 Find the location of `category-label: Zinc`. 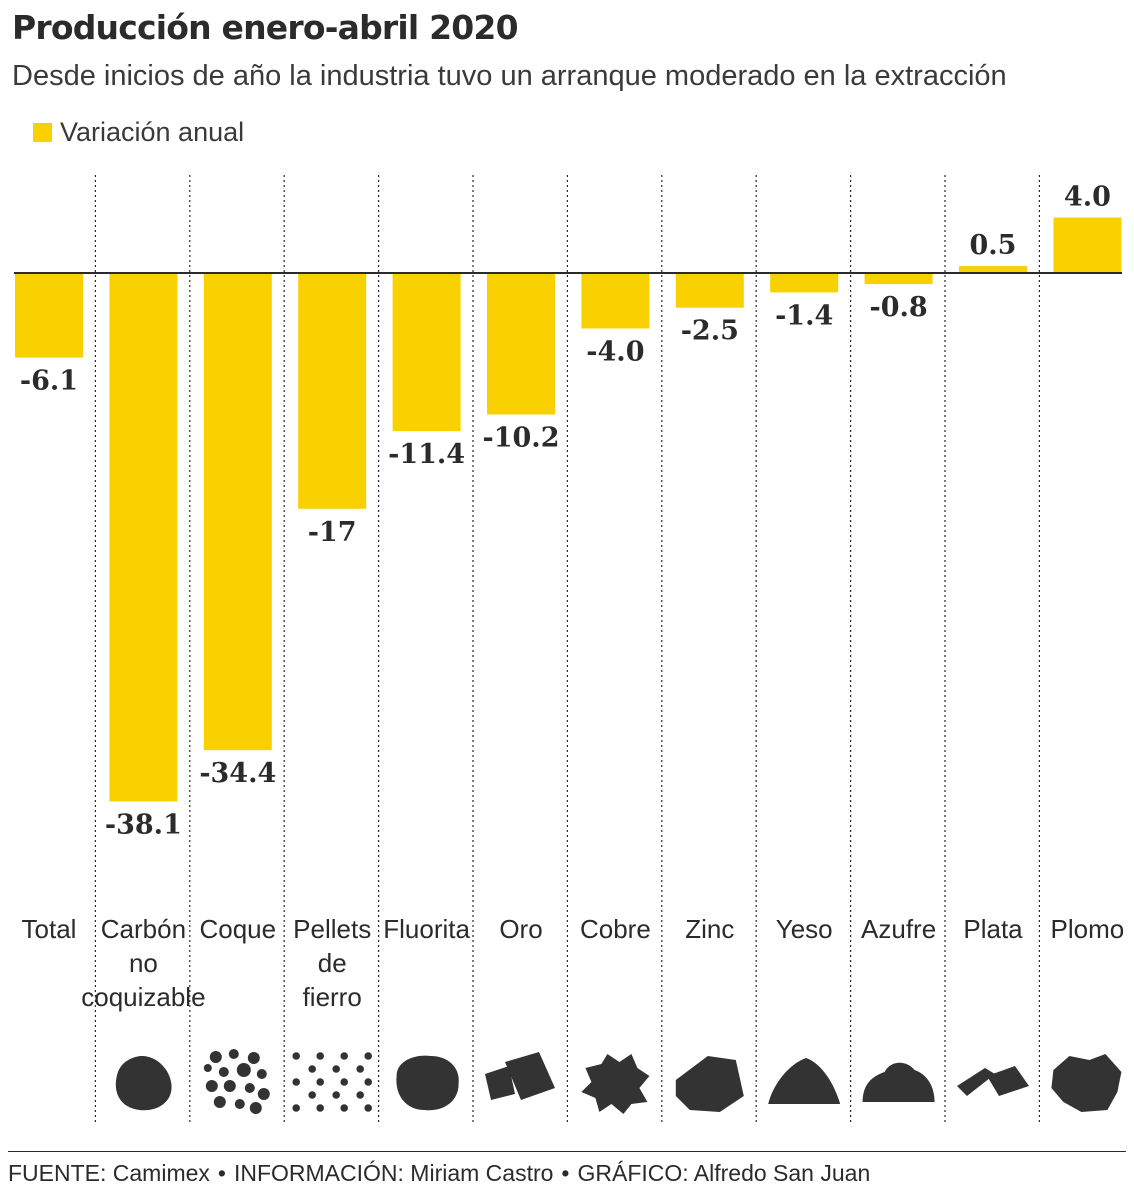

category-label: Zinc is located at coordinates (709, 929).